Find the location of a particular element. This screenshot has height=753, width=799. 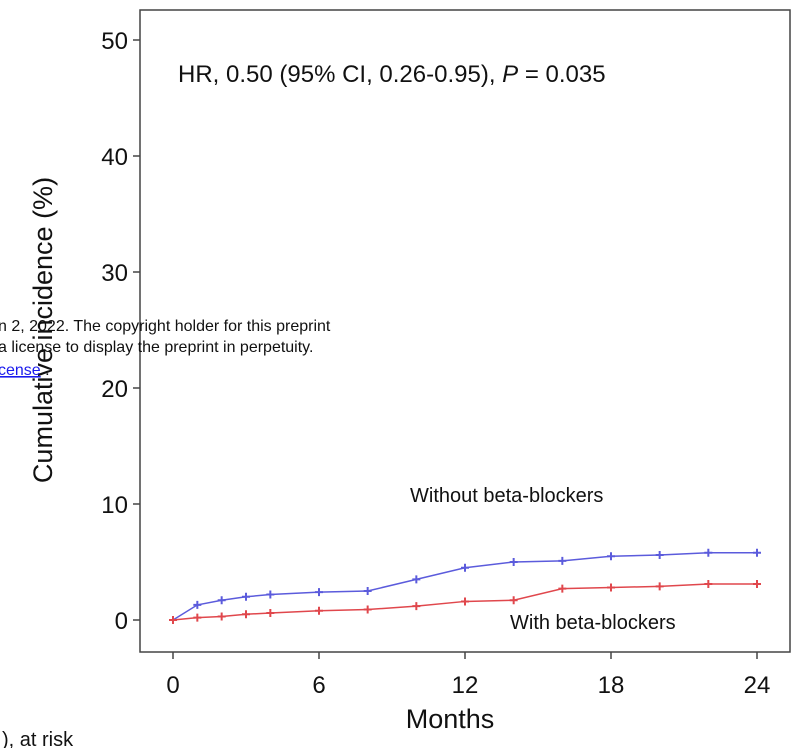

overlay-text: ), at risk is located at coordinates (38, 738).